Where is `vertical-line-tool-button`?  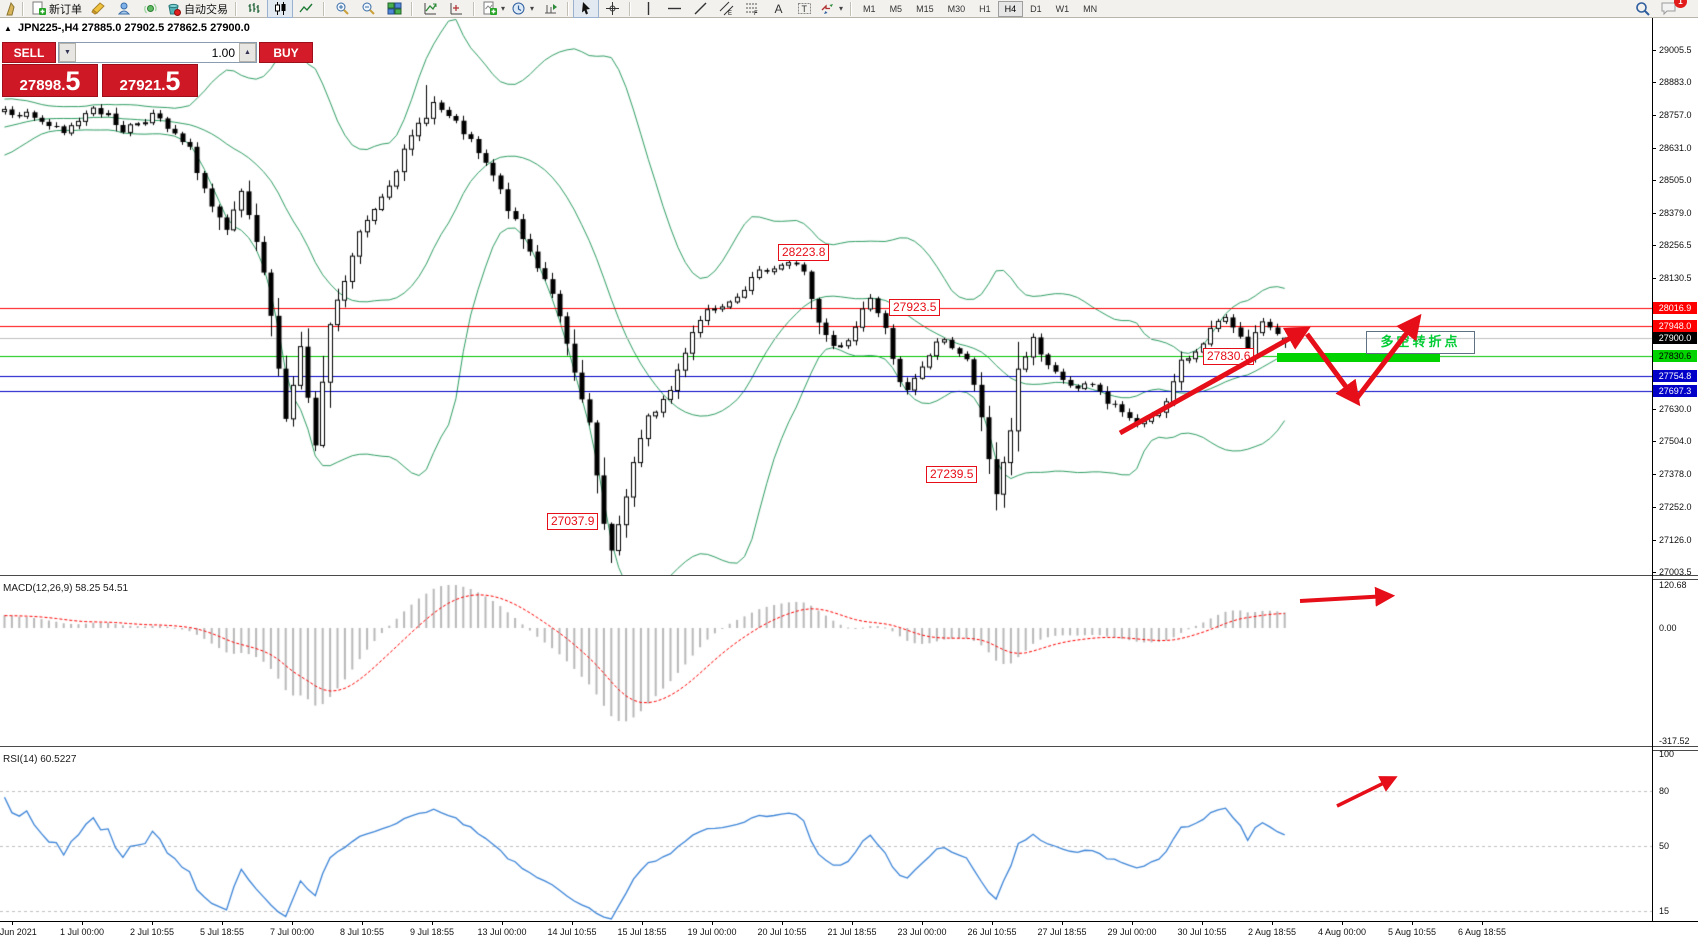 vertical-line-tool-button is located at coordinates (648, 9).